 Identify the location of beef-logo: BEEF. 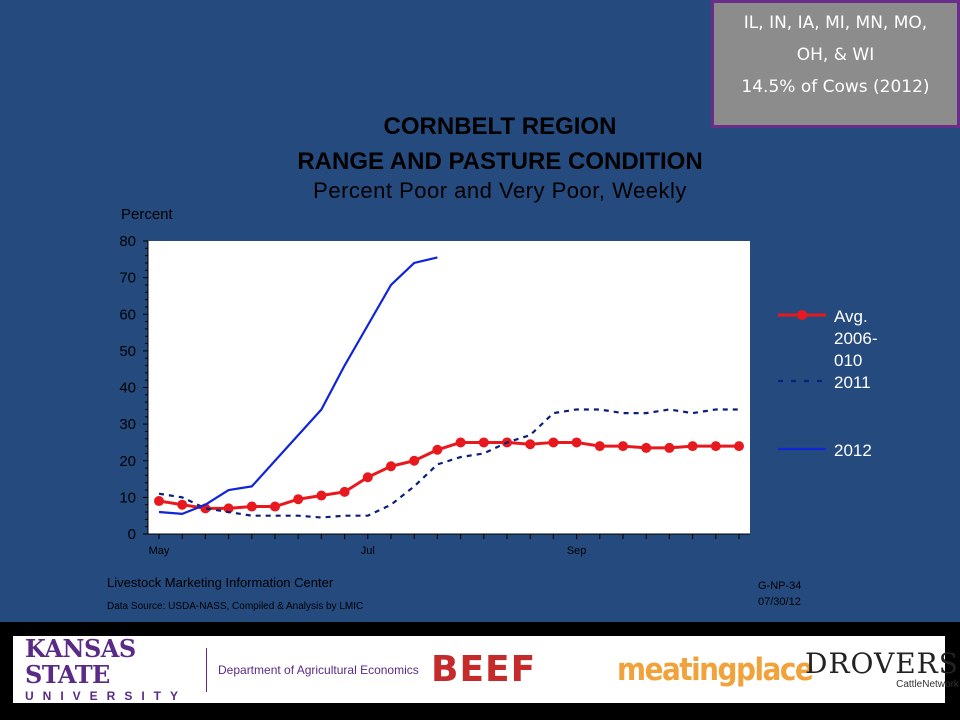
(484, 669).